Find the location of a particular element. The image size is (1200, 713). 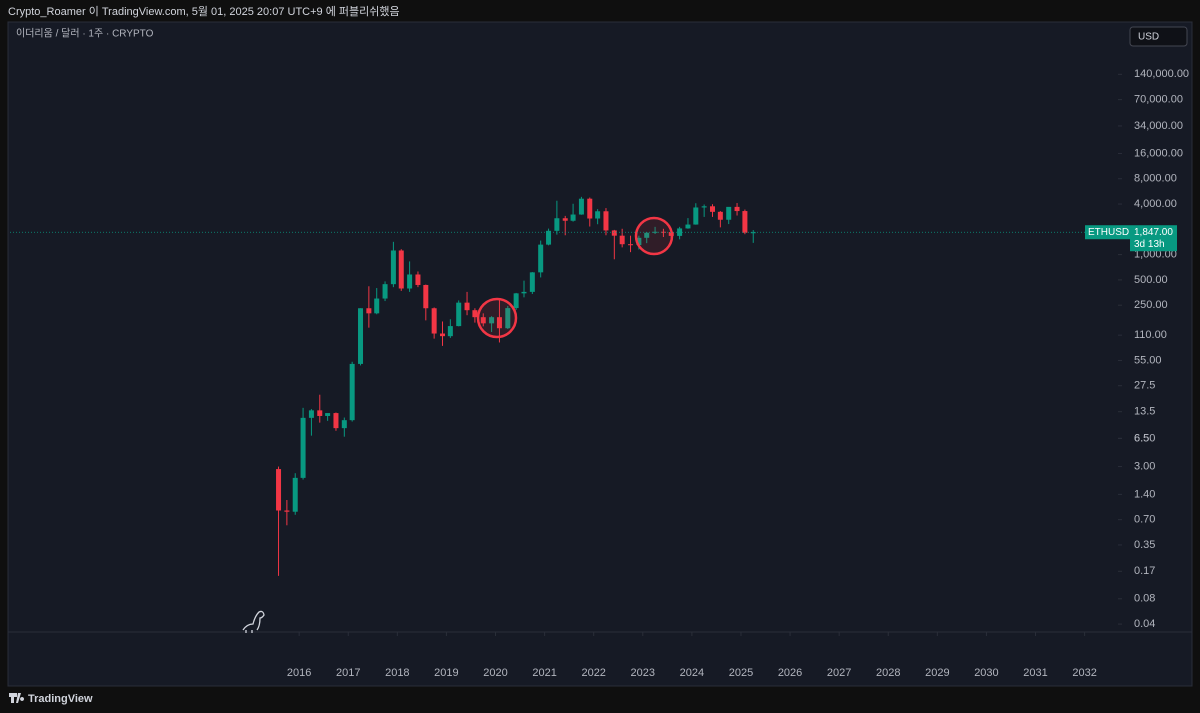

x-tick-label: 2032 is located at coordinates (1084, 673).